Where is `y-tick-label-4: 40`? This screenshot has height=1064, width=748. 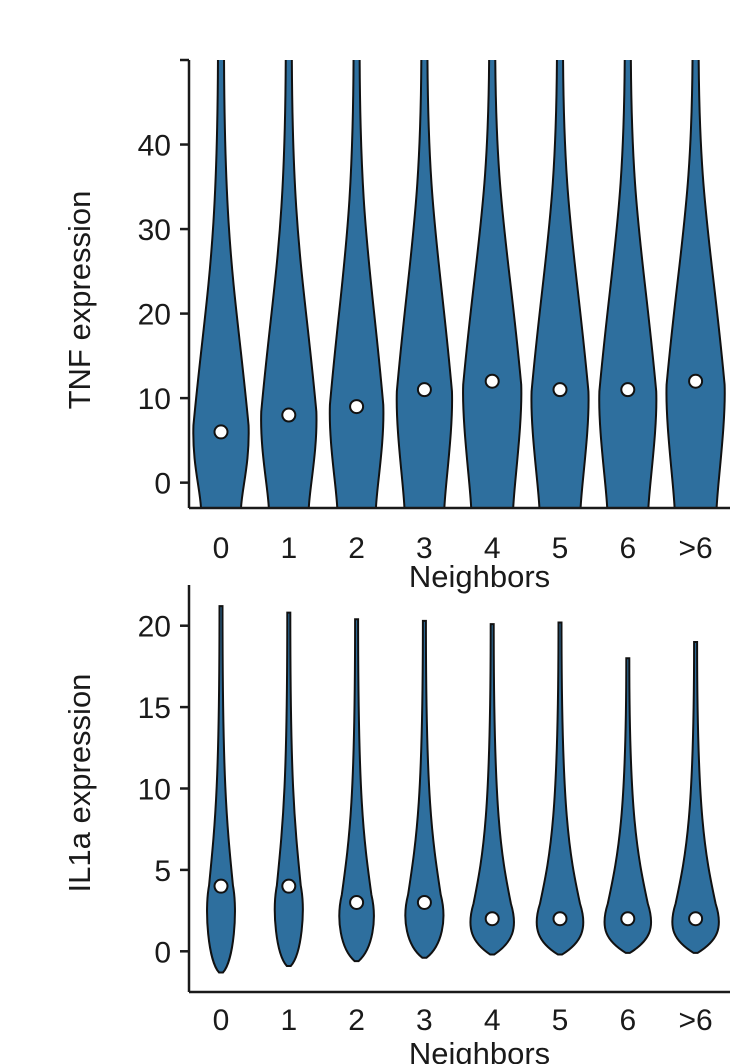
y-tick-label-4: 40 is located at coordinates (154, 146).